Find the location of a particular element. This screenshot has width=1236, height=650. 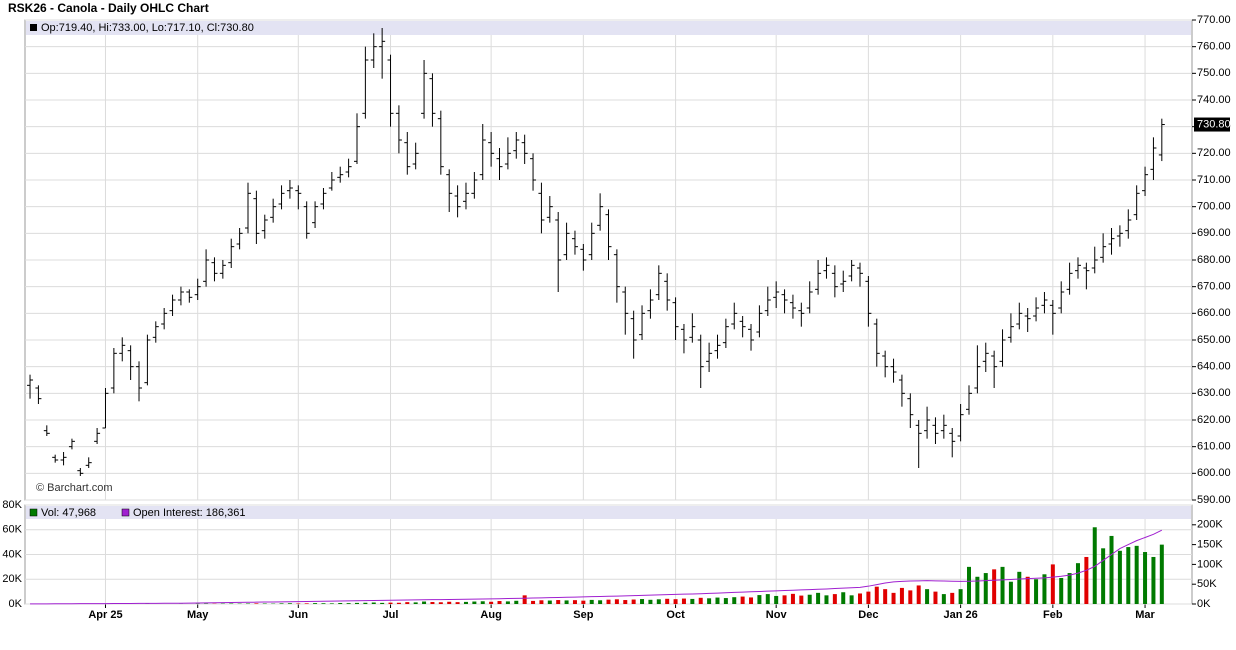

y-tick-label: 760.00 is located at coordinates (1214, 47).